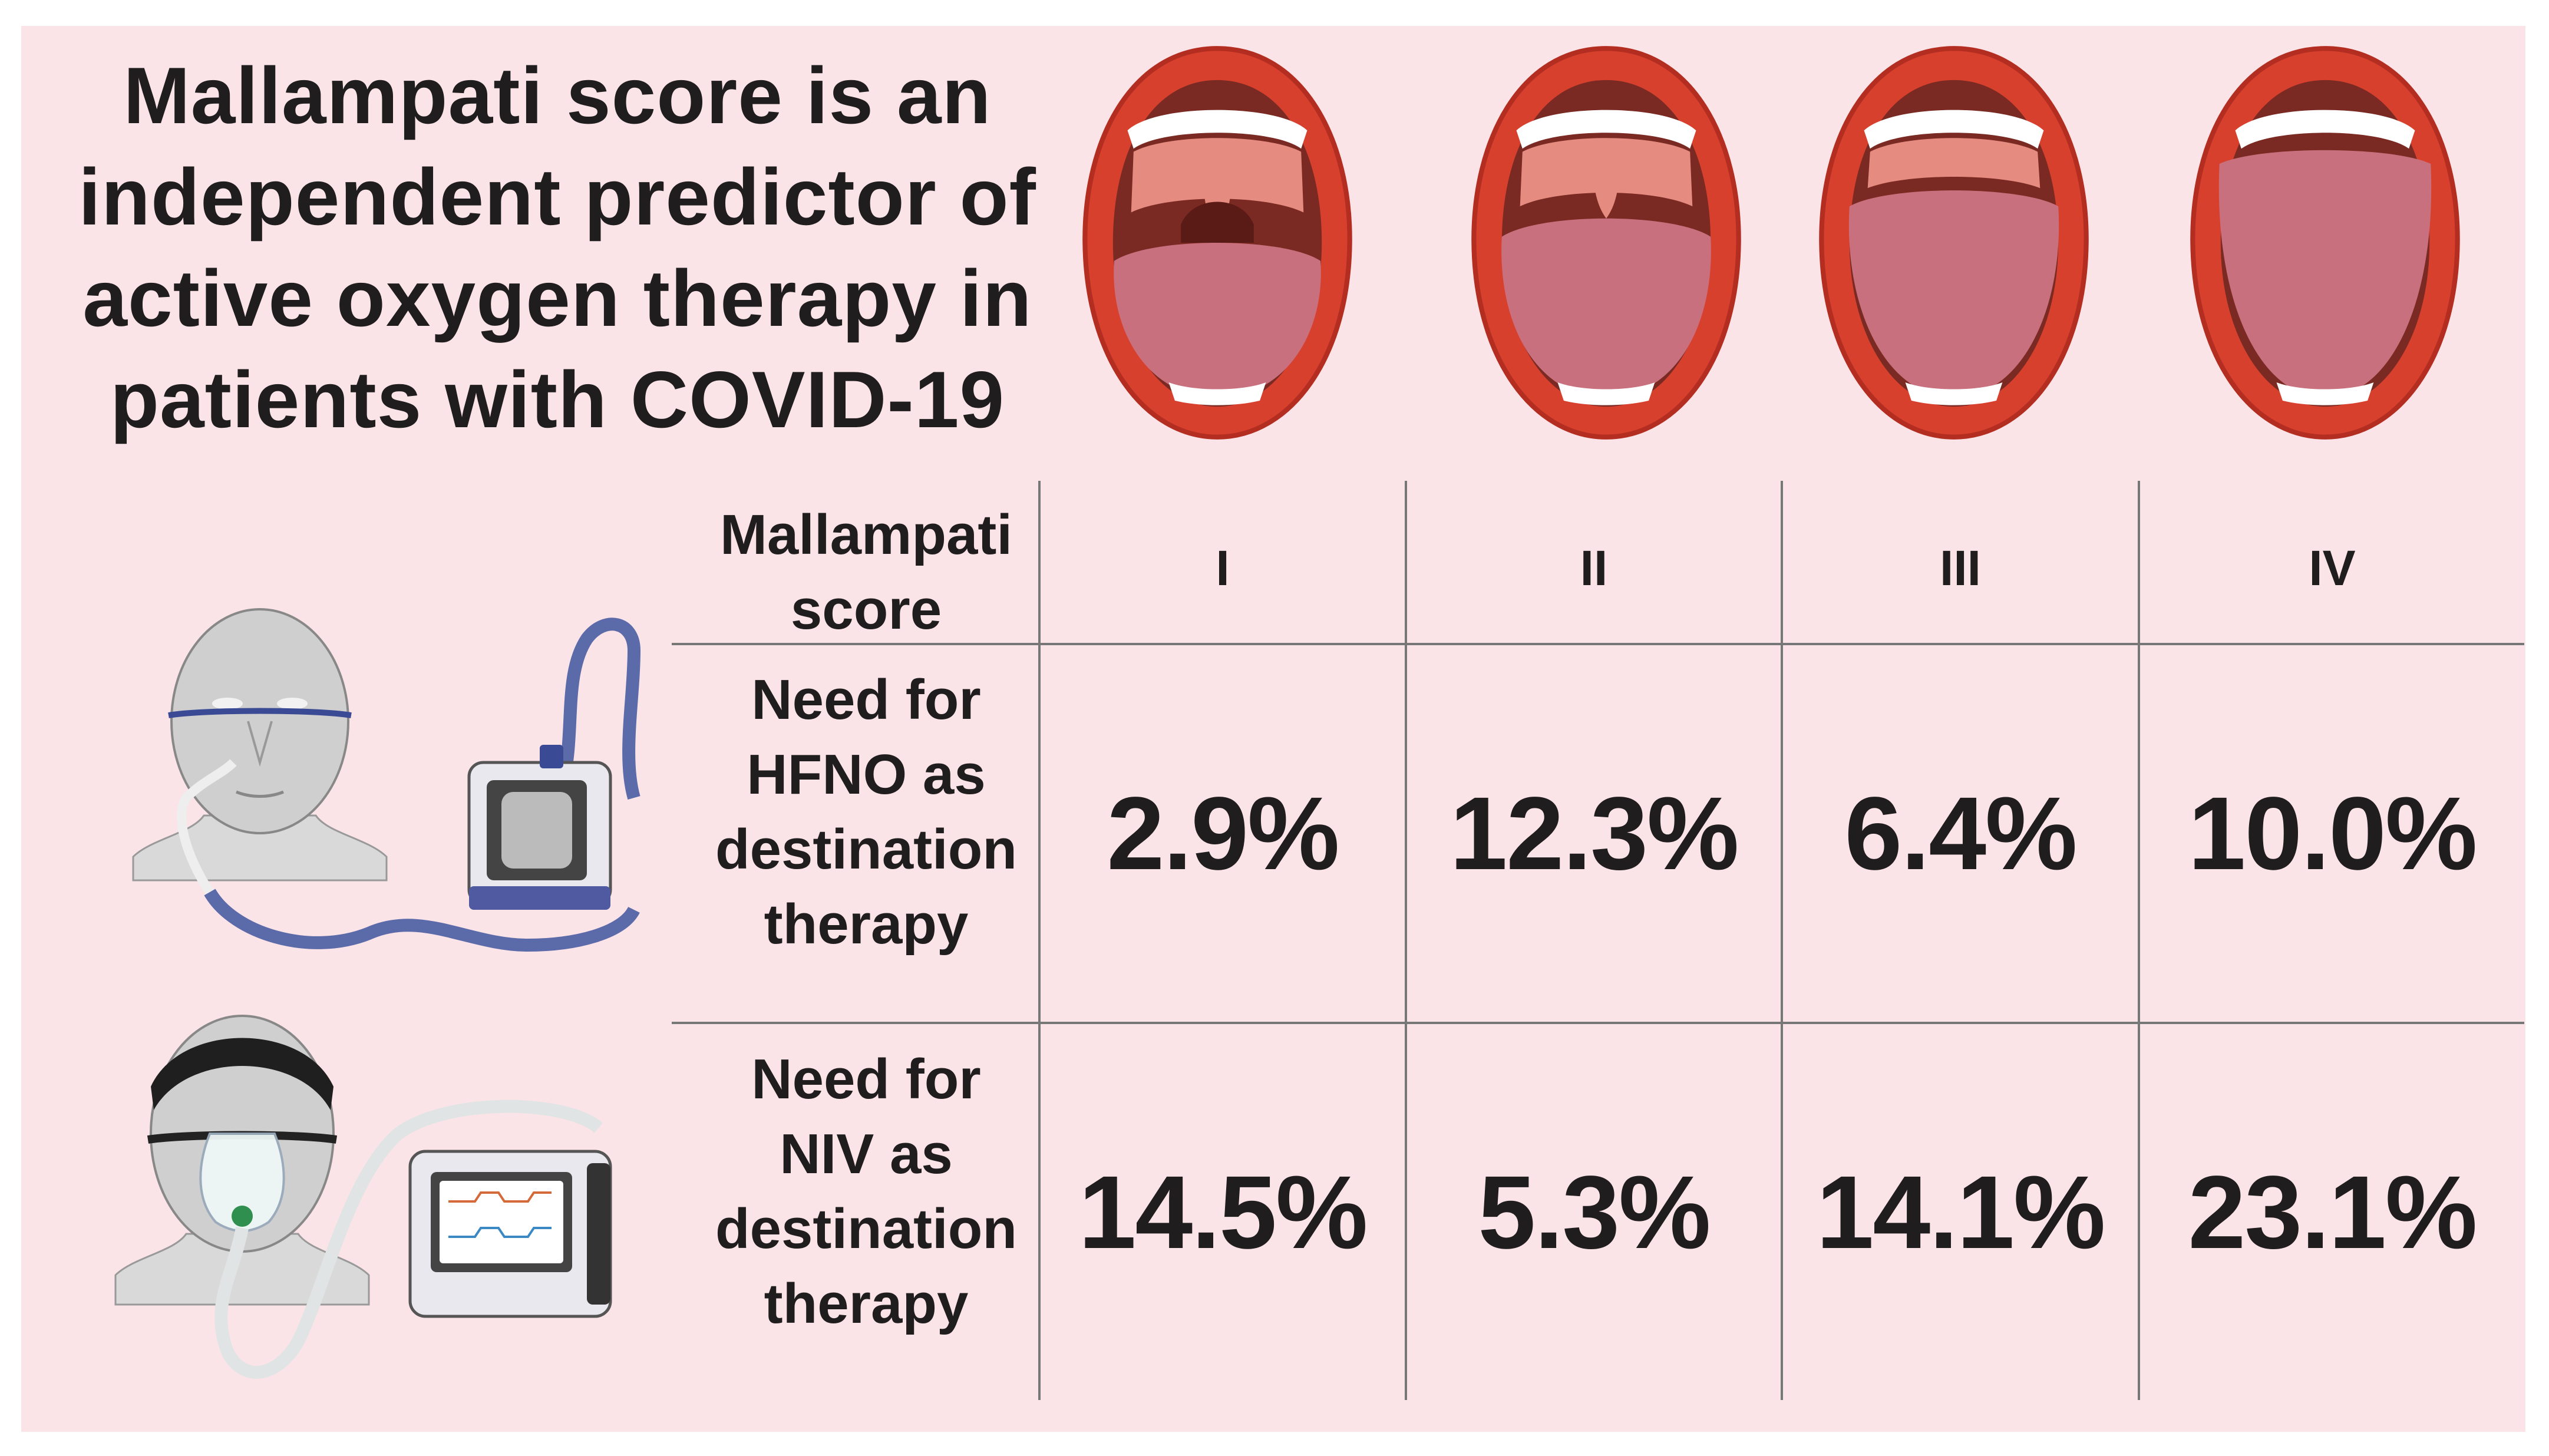  What do you see at coordinates (2332, 1212) in the screenshot?
I see `niv-value-class-4: 23.1%` at bounding box center [2332, 1212].